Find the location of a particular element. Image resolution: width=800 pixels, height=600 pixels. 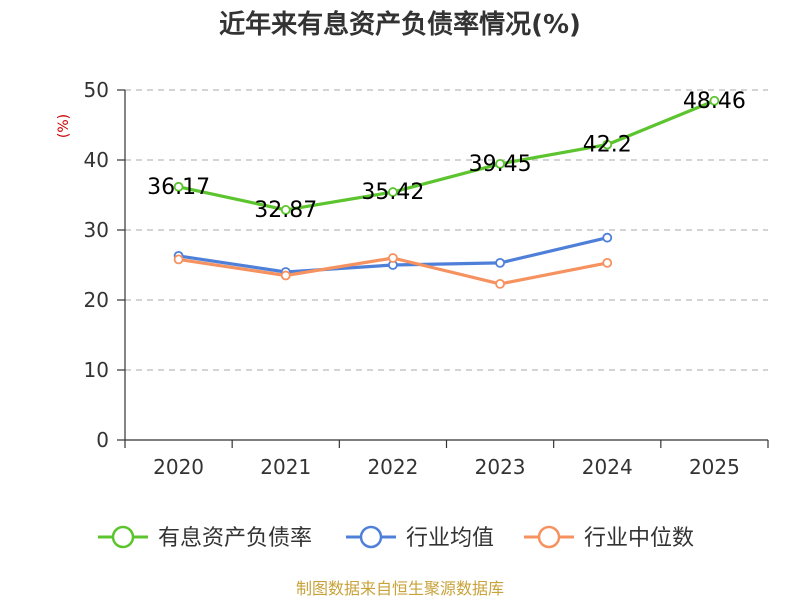

legend-item-0: 有息资产负债率 is located at coordinates (205, 538).